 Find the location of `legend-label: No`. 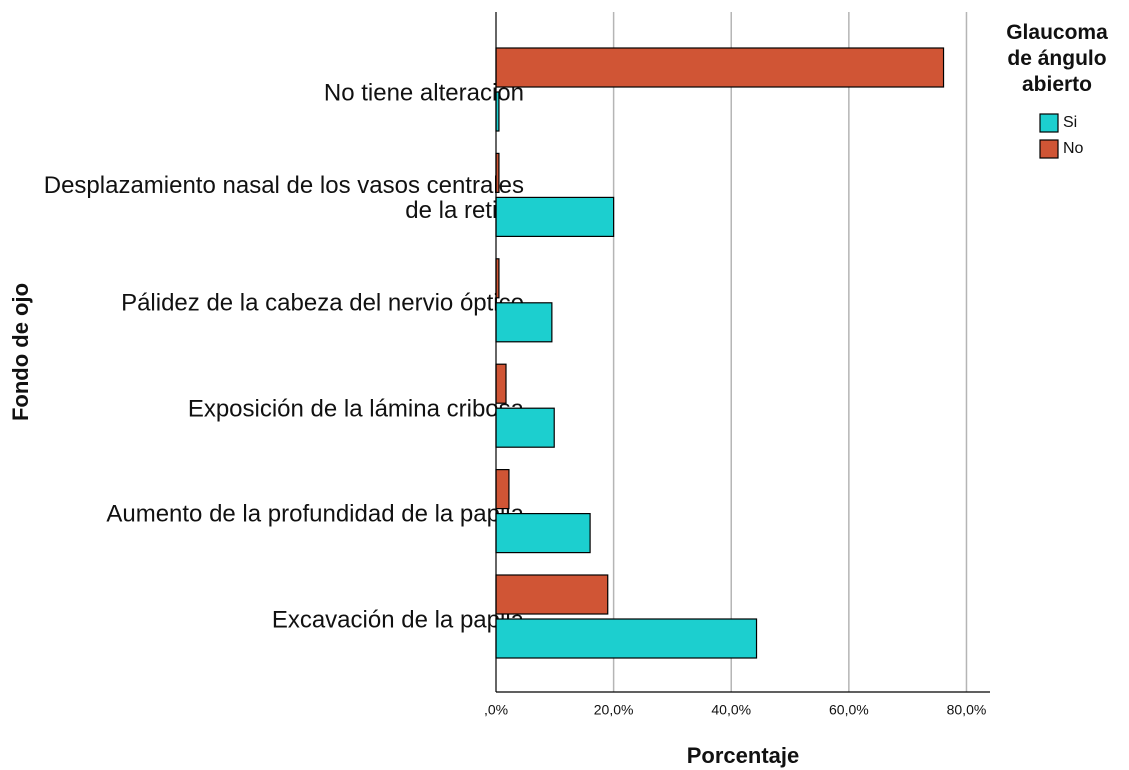

legend-label: No is located at coordinates (1073, 148).